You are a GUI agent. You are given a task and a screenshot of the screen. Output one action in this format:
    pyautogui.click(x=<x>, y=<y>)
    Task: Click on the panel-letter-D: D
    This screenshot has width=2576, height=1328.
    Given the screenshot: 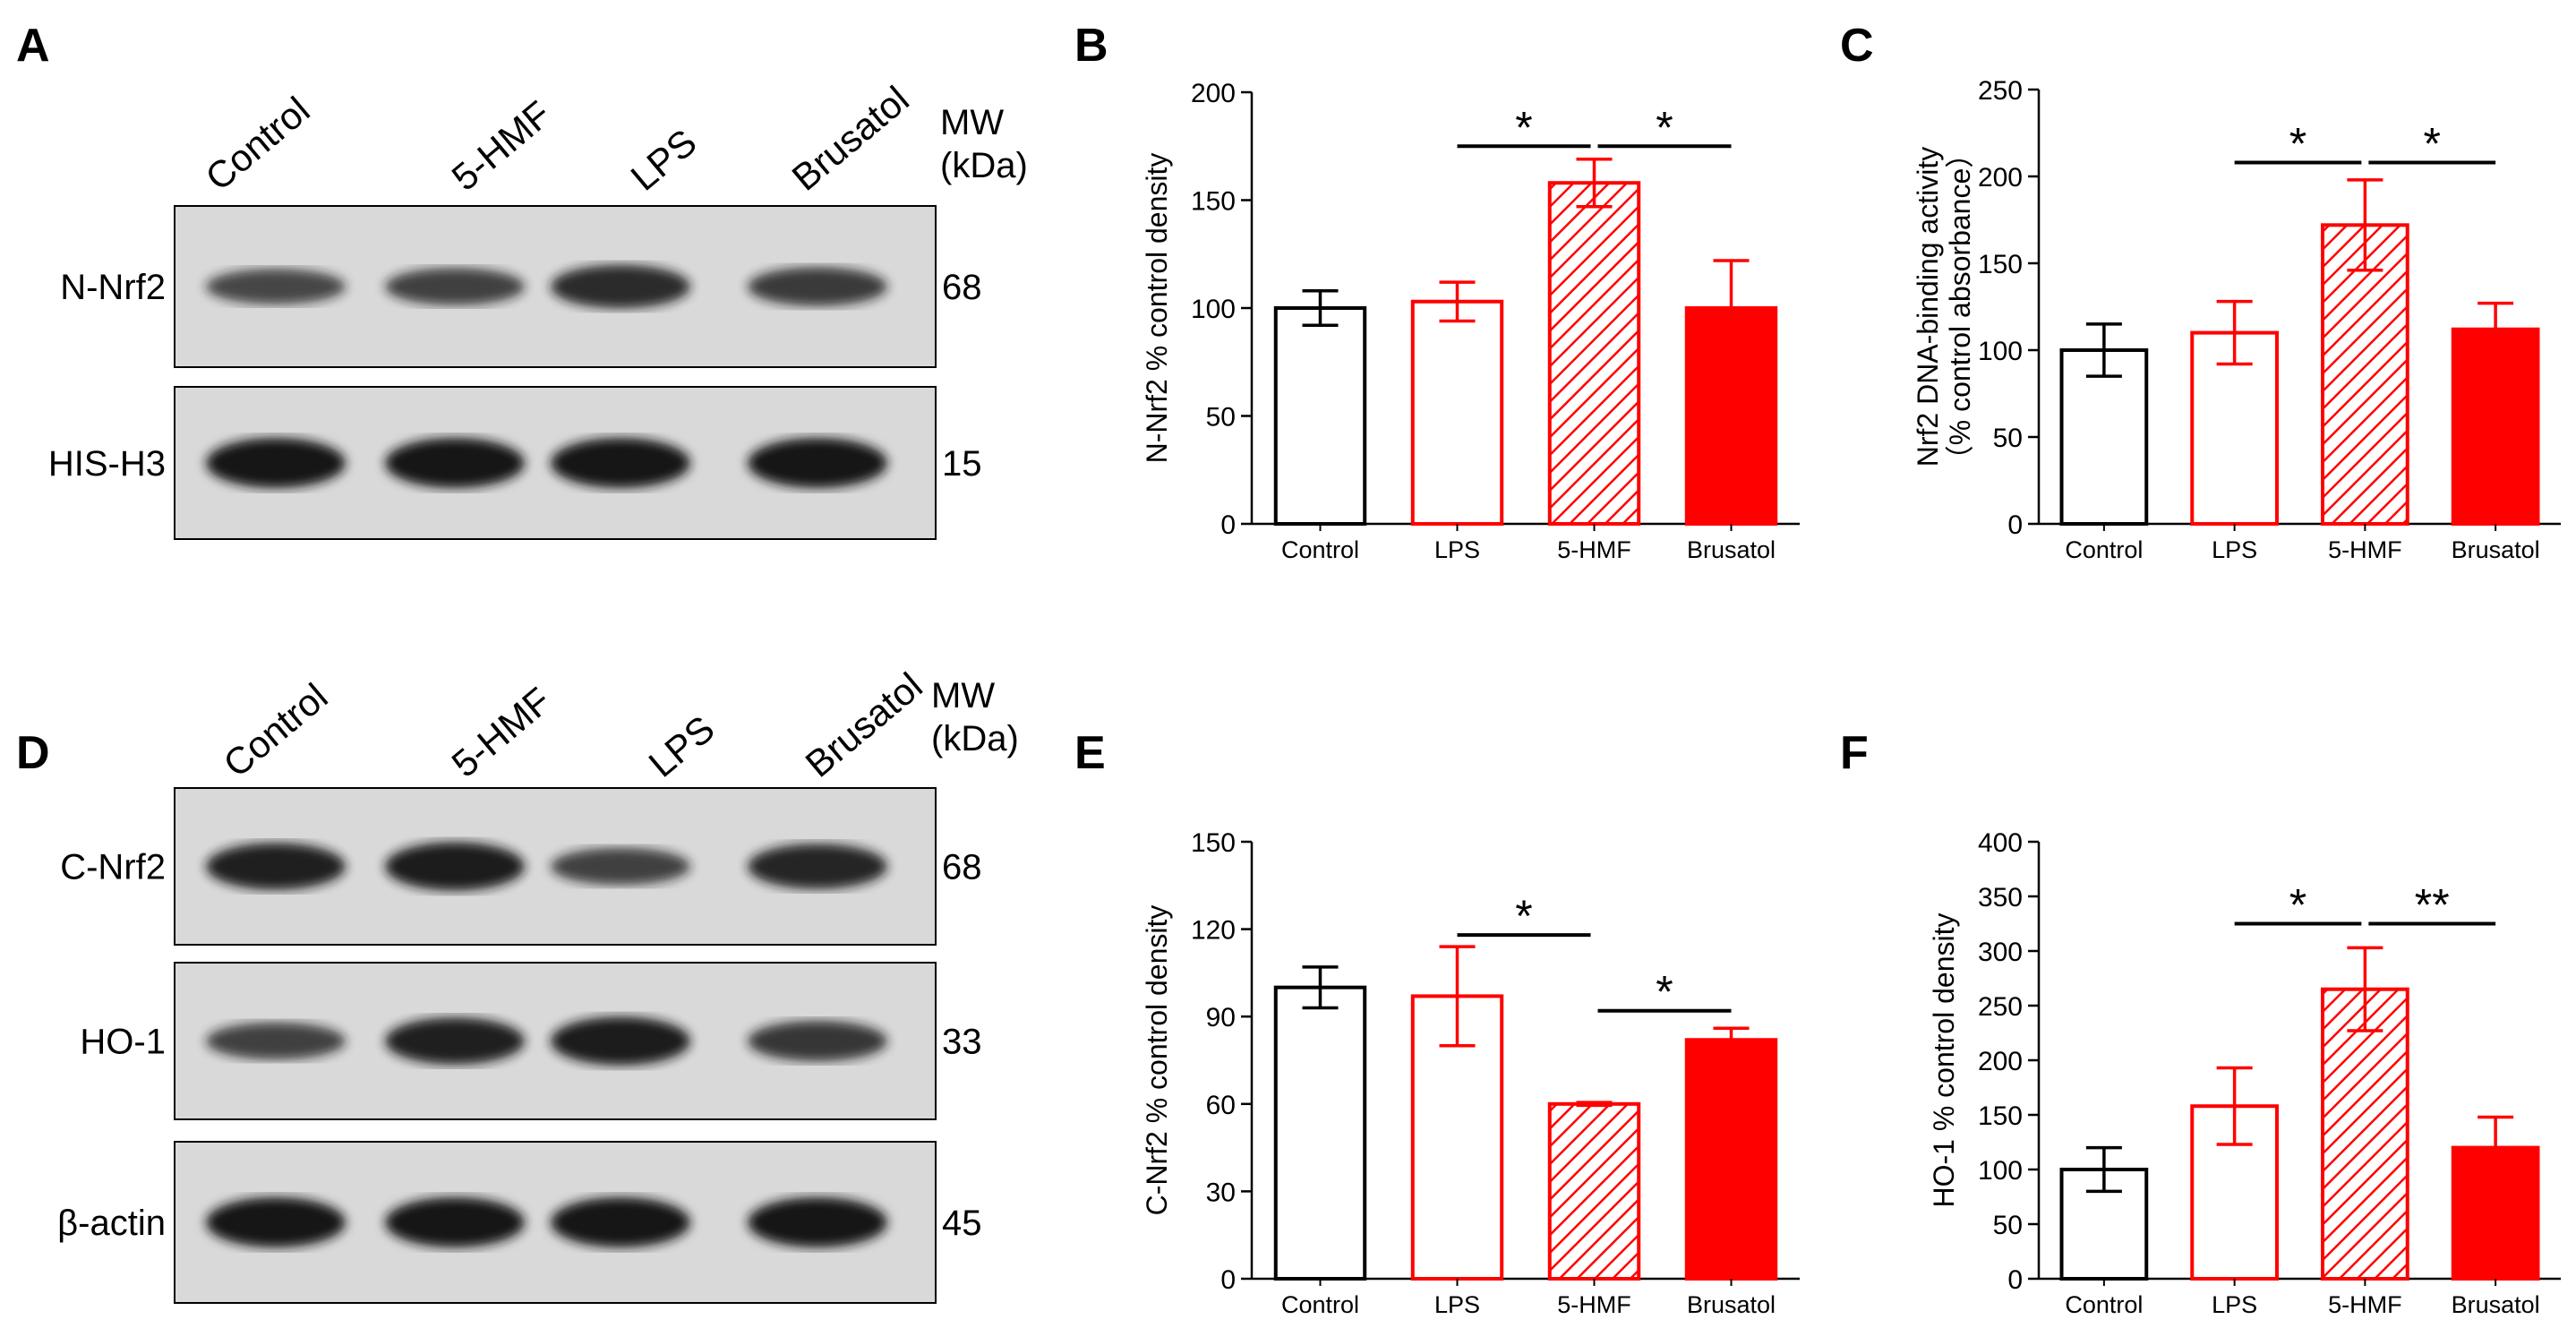 What is the action you would take?
    pyautogui.click(x=33, y=753)
    